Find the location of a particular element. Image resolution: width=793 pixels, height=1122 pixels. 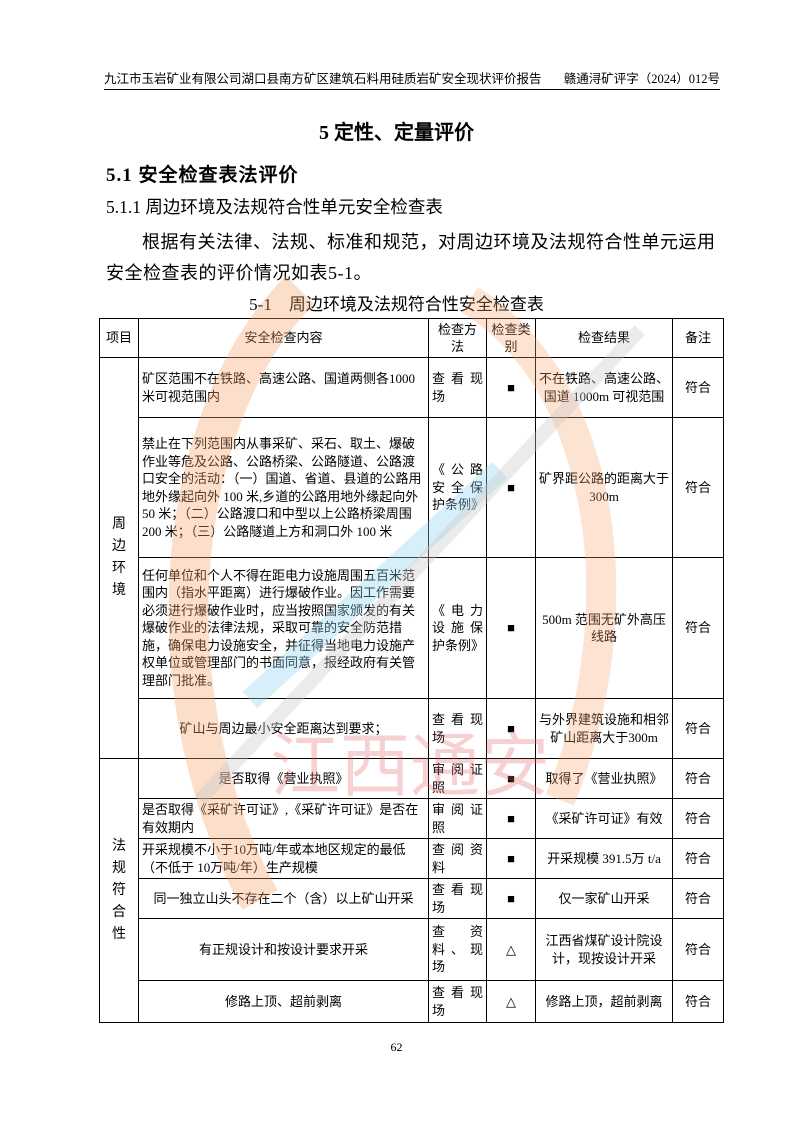

check-method-cell: 查阅资料 is located at coordinates (457, 858).